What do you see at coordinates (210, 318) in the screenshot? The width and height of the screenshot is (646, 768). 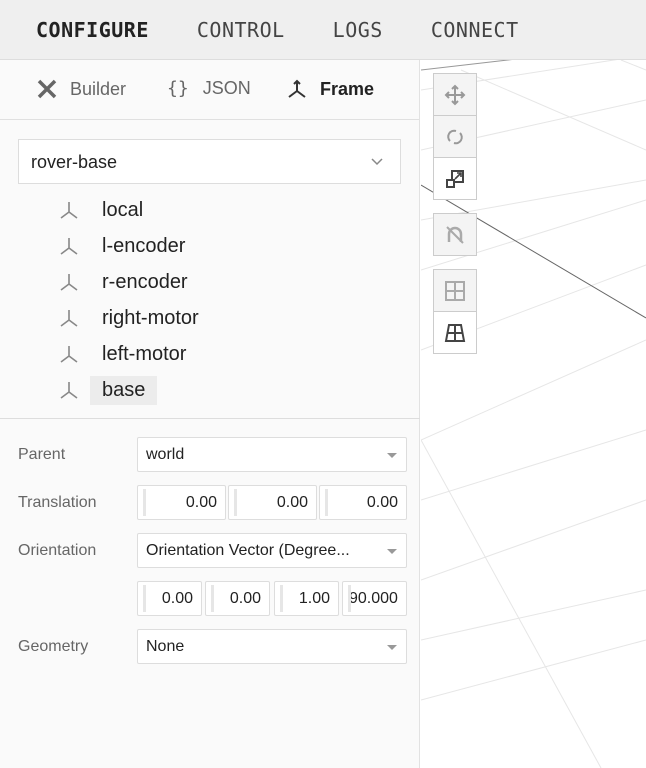 I see `frame-item-right-motor: right-motor` at bounding box center [210, 318].